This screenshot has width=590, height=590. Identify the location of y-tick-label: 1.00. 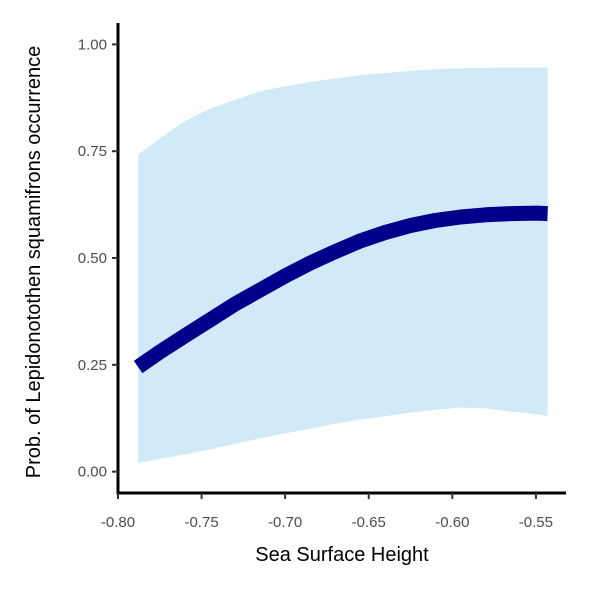
(92, 44).